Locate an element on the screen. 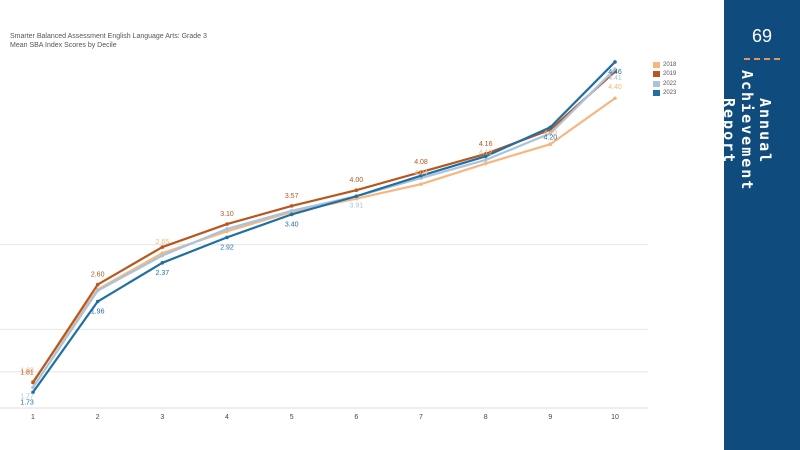 This screenshot has height=450, width=800. legend-item-2019: 2019 is located at coordinates (664, 75).